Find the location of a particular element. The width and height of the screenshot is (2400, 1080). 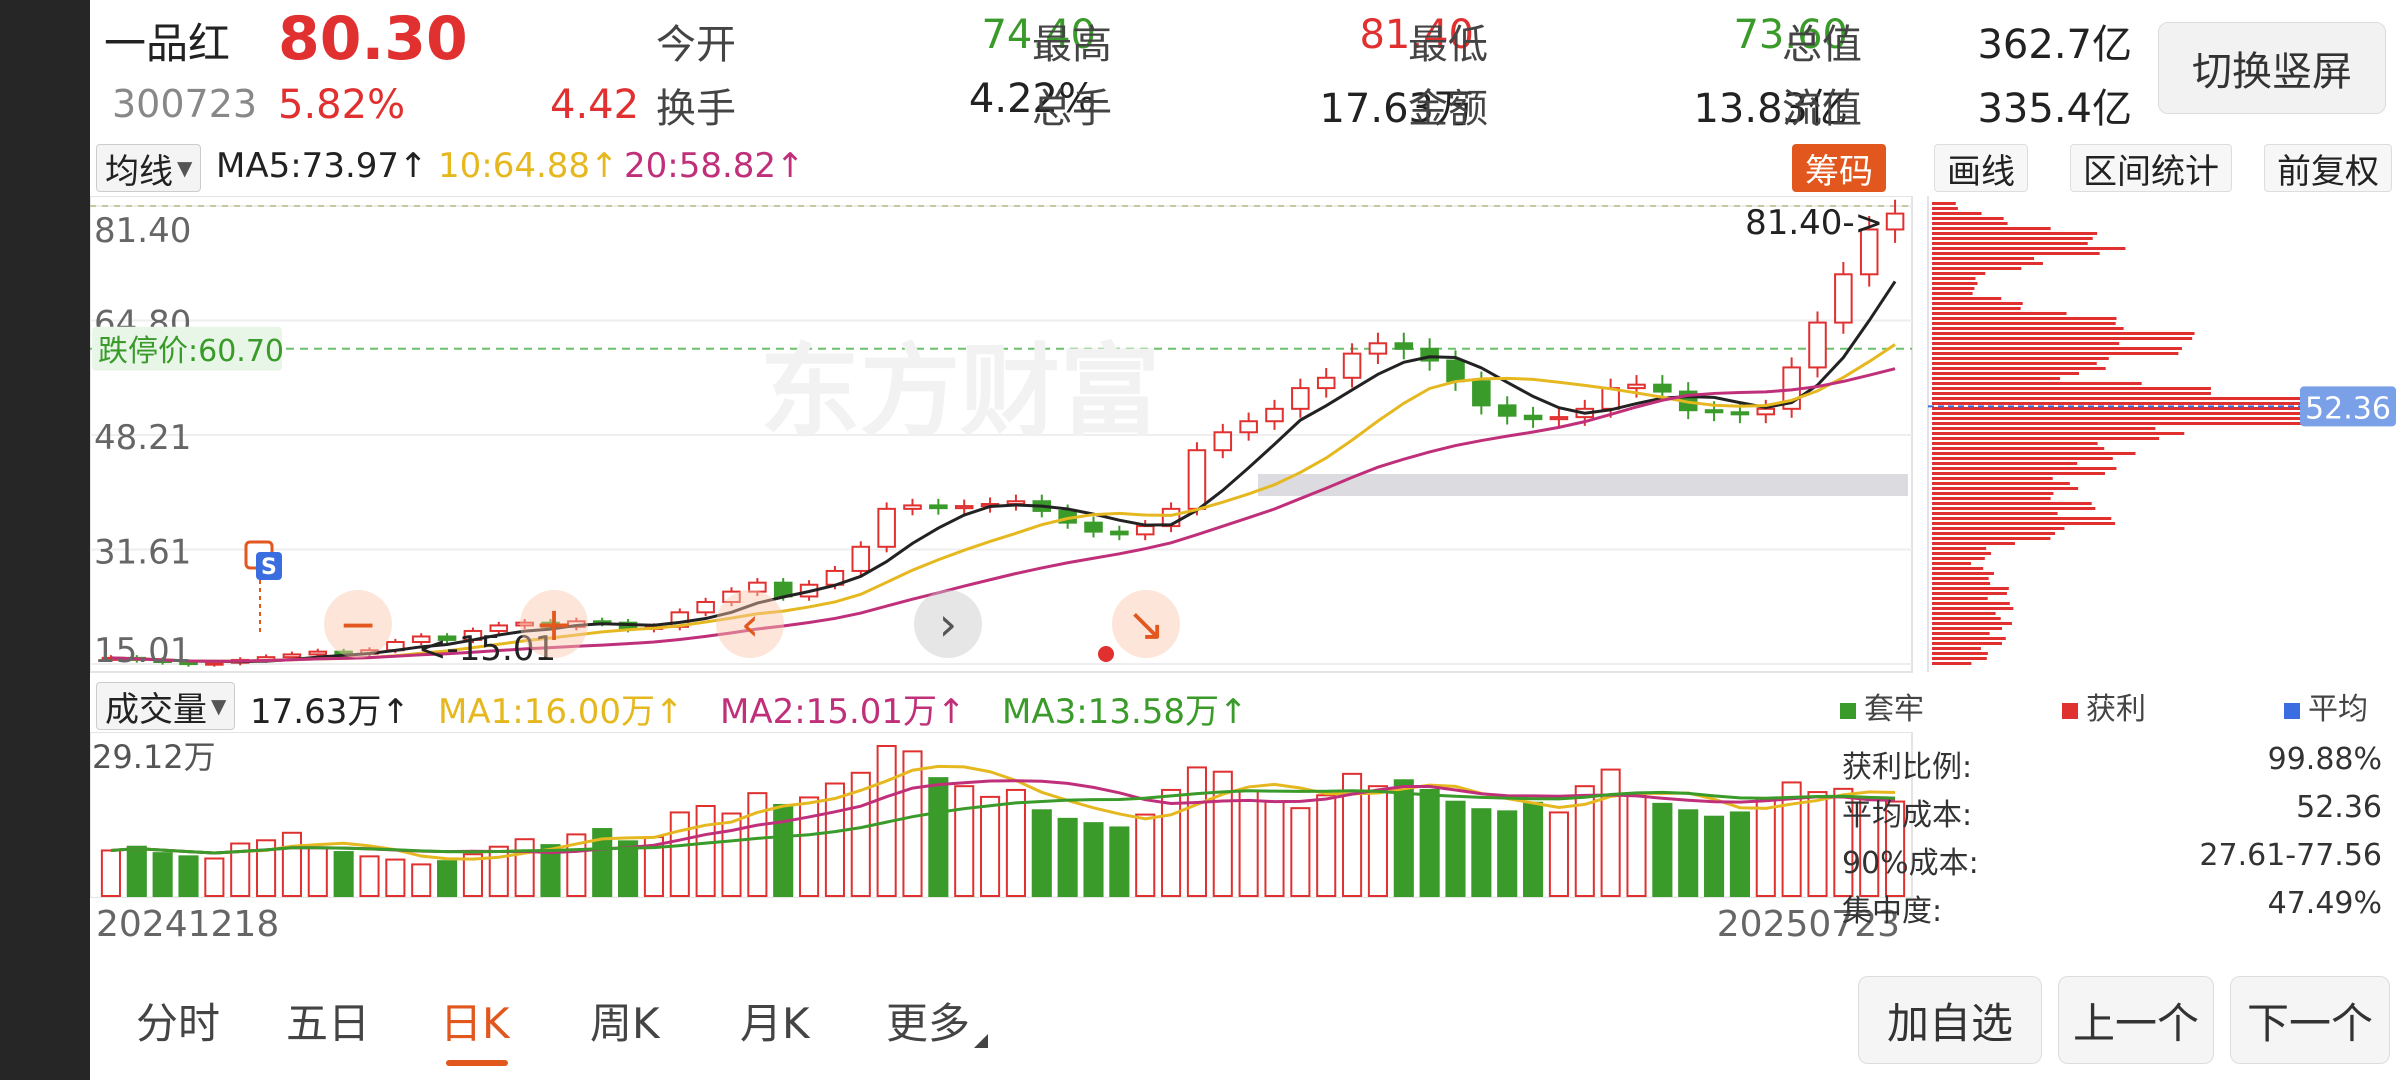

zoom-out-icon-bg is located at coordinates (358, 624).